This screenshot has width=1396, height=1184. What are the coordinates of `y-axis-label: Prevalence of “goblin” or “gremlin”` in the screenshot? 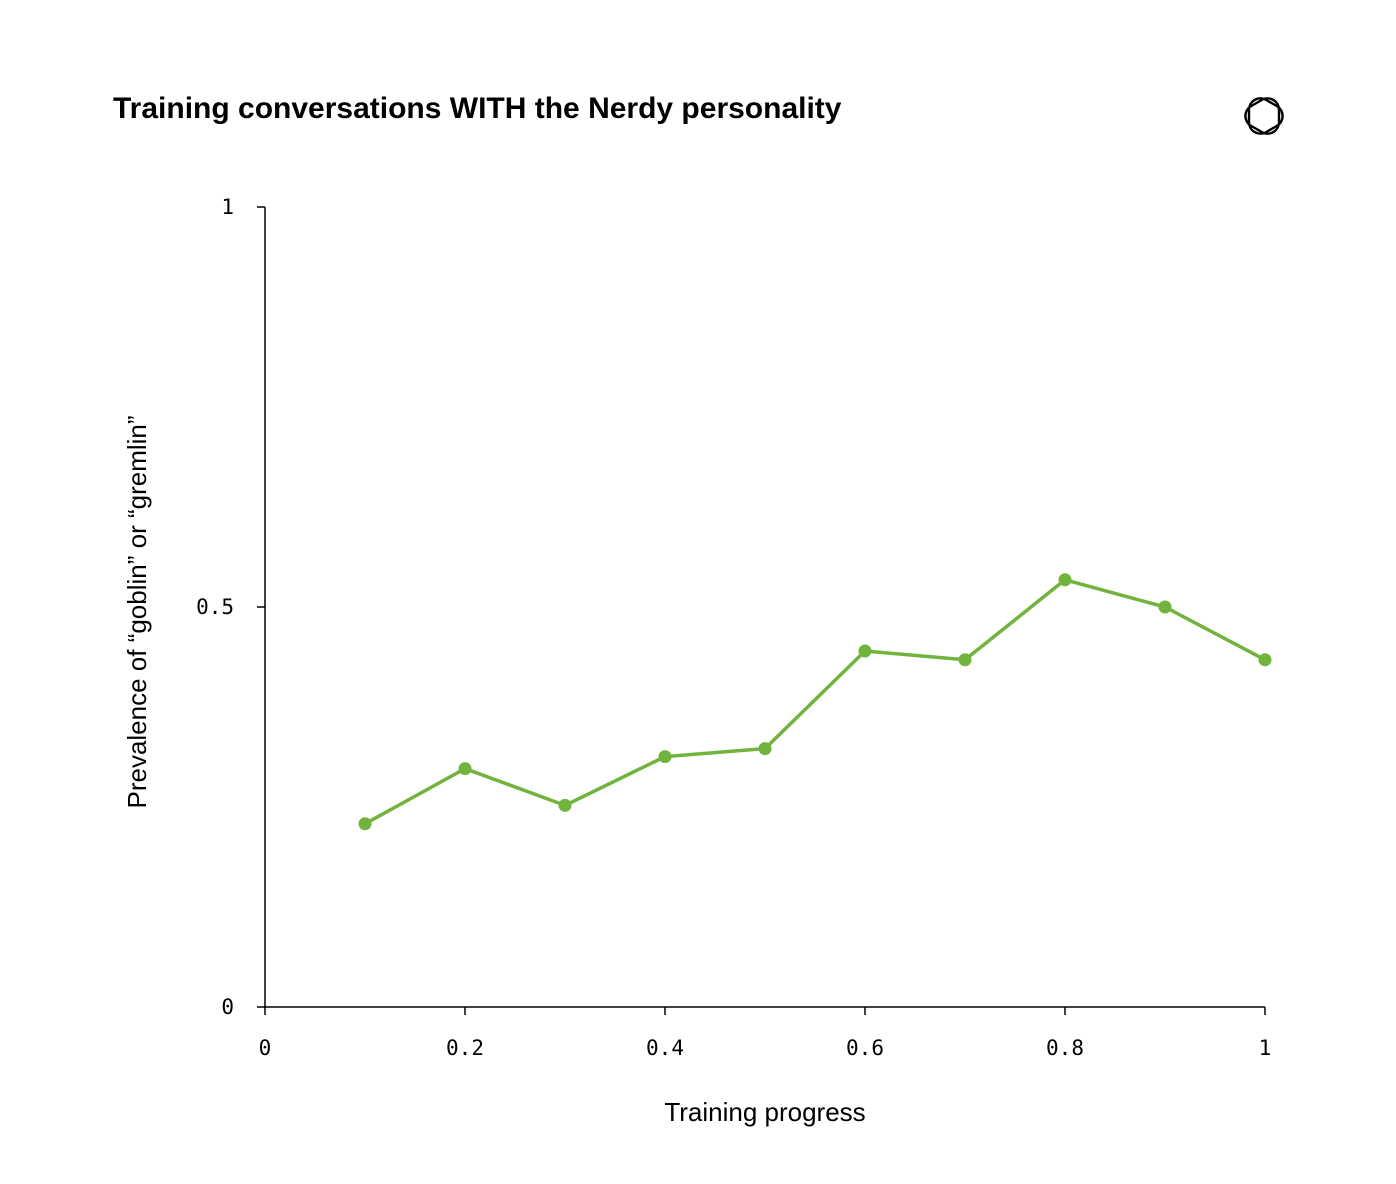 It's located at (137, 611).